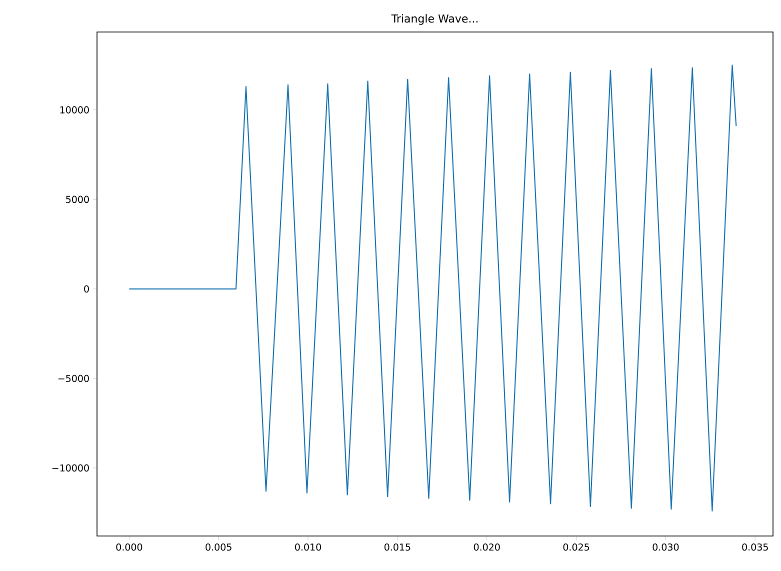 This screenshot has height=571, width=781. Describe the element at coordinates (73, 378) in the screenshot. I see `y-tick-label: −5000` at that location.